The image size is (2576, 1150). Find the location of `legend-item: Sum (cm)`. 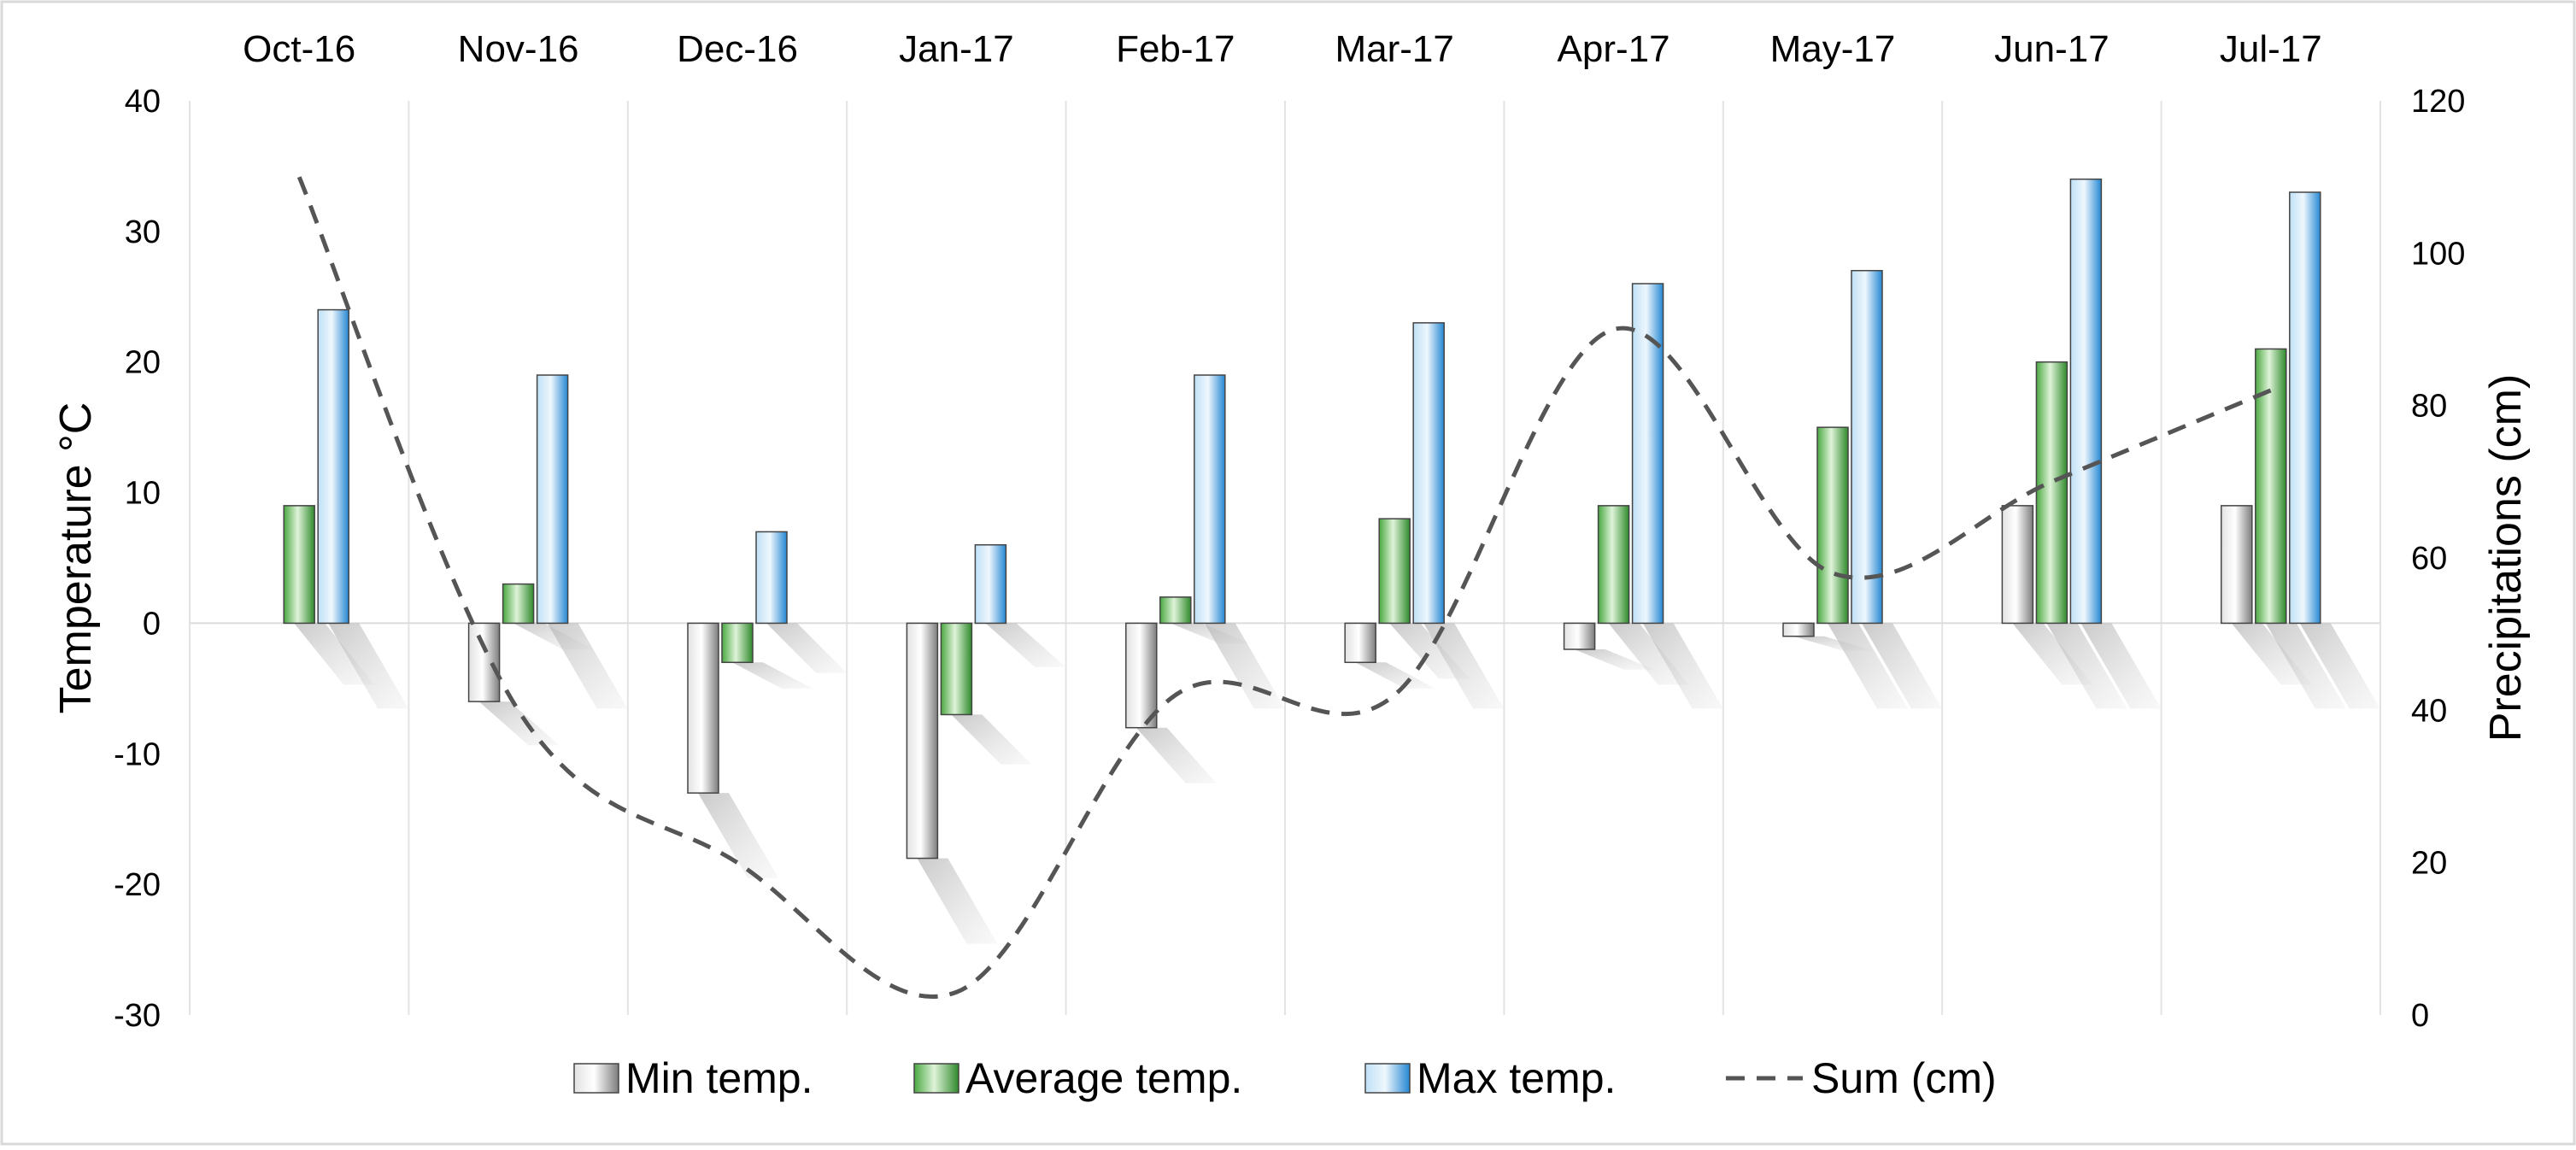

legend-item: Sum (cm) is located at coordinates (1861, 1078).